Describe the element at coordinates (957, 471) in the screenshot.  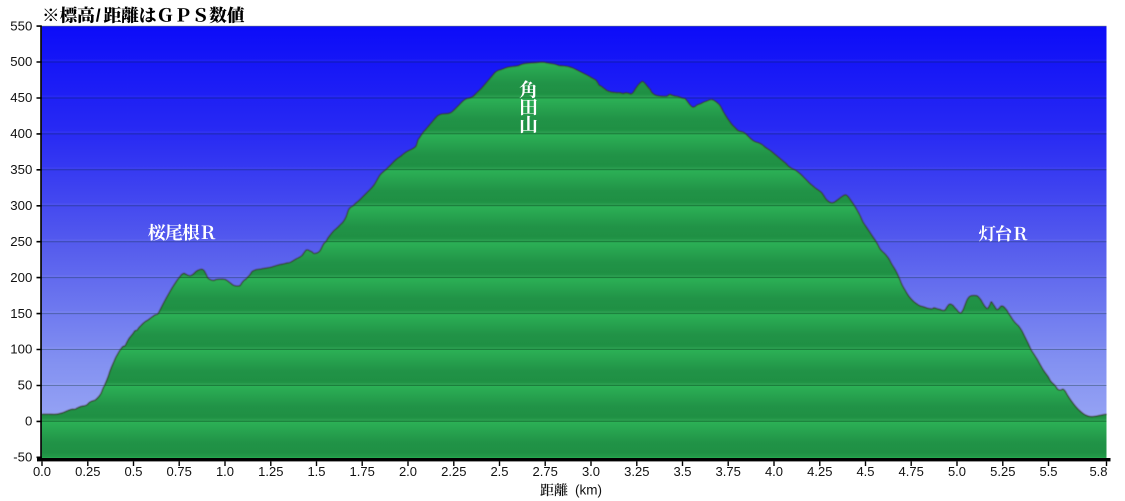
I see `svg-text: 5.0` at that location.